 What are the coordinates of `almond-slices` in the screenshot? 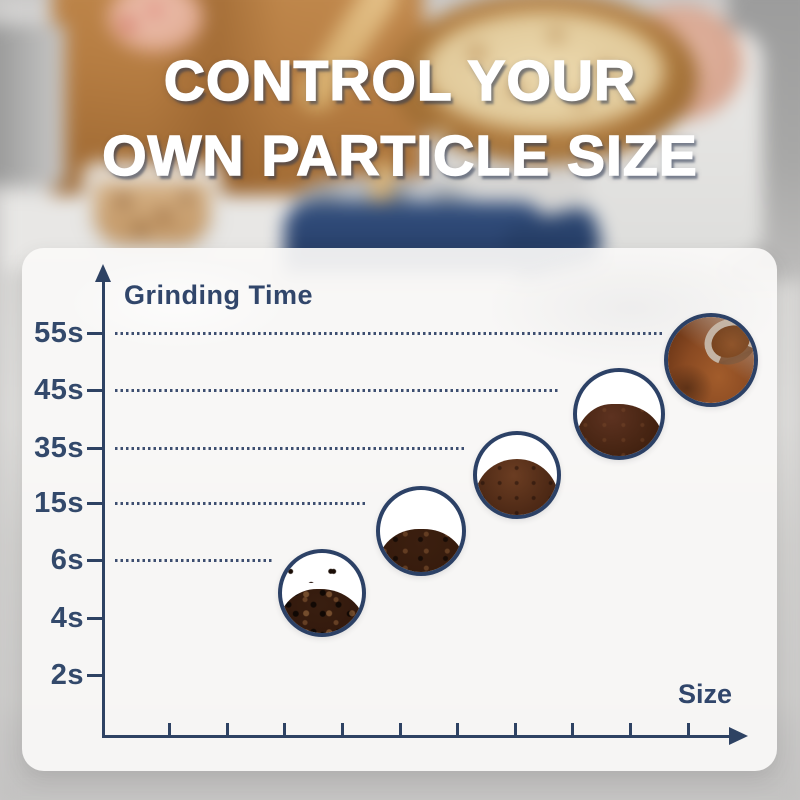 It's located at (544, 71).